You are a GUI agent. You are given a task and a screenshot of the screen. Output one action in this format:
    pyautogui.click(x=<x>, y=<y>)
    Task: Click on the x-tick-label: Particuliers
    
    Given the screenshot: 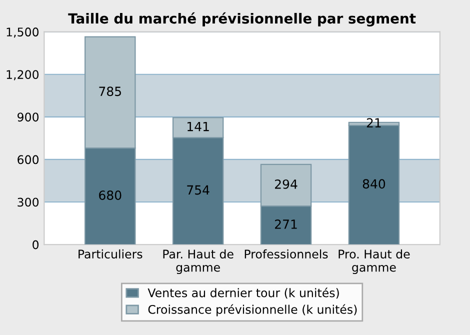 What is the action you would take?
    pyautogui.click(x=110, y=254)
    